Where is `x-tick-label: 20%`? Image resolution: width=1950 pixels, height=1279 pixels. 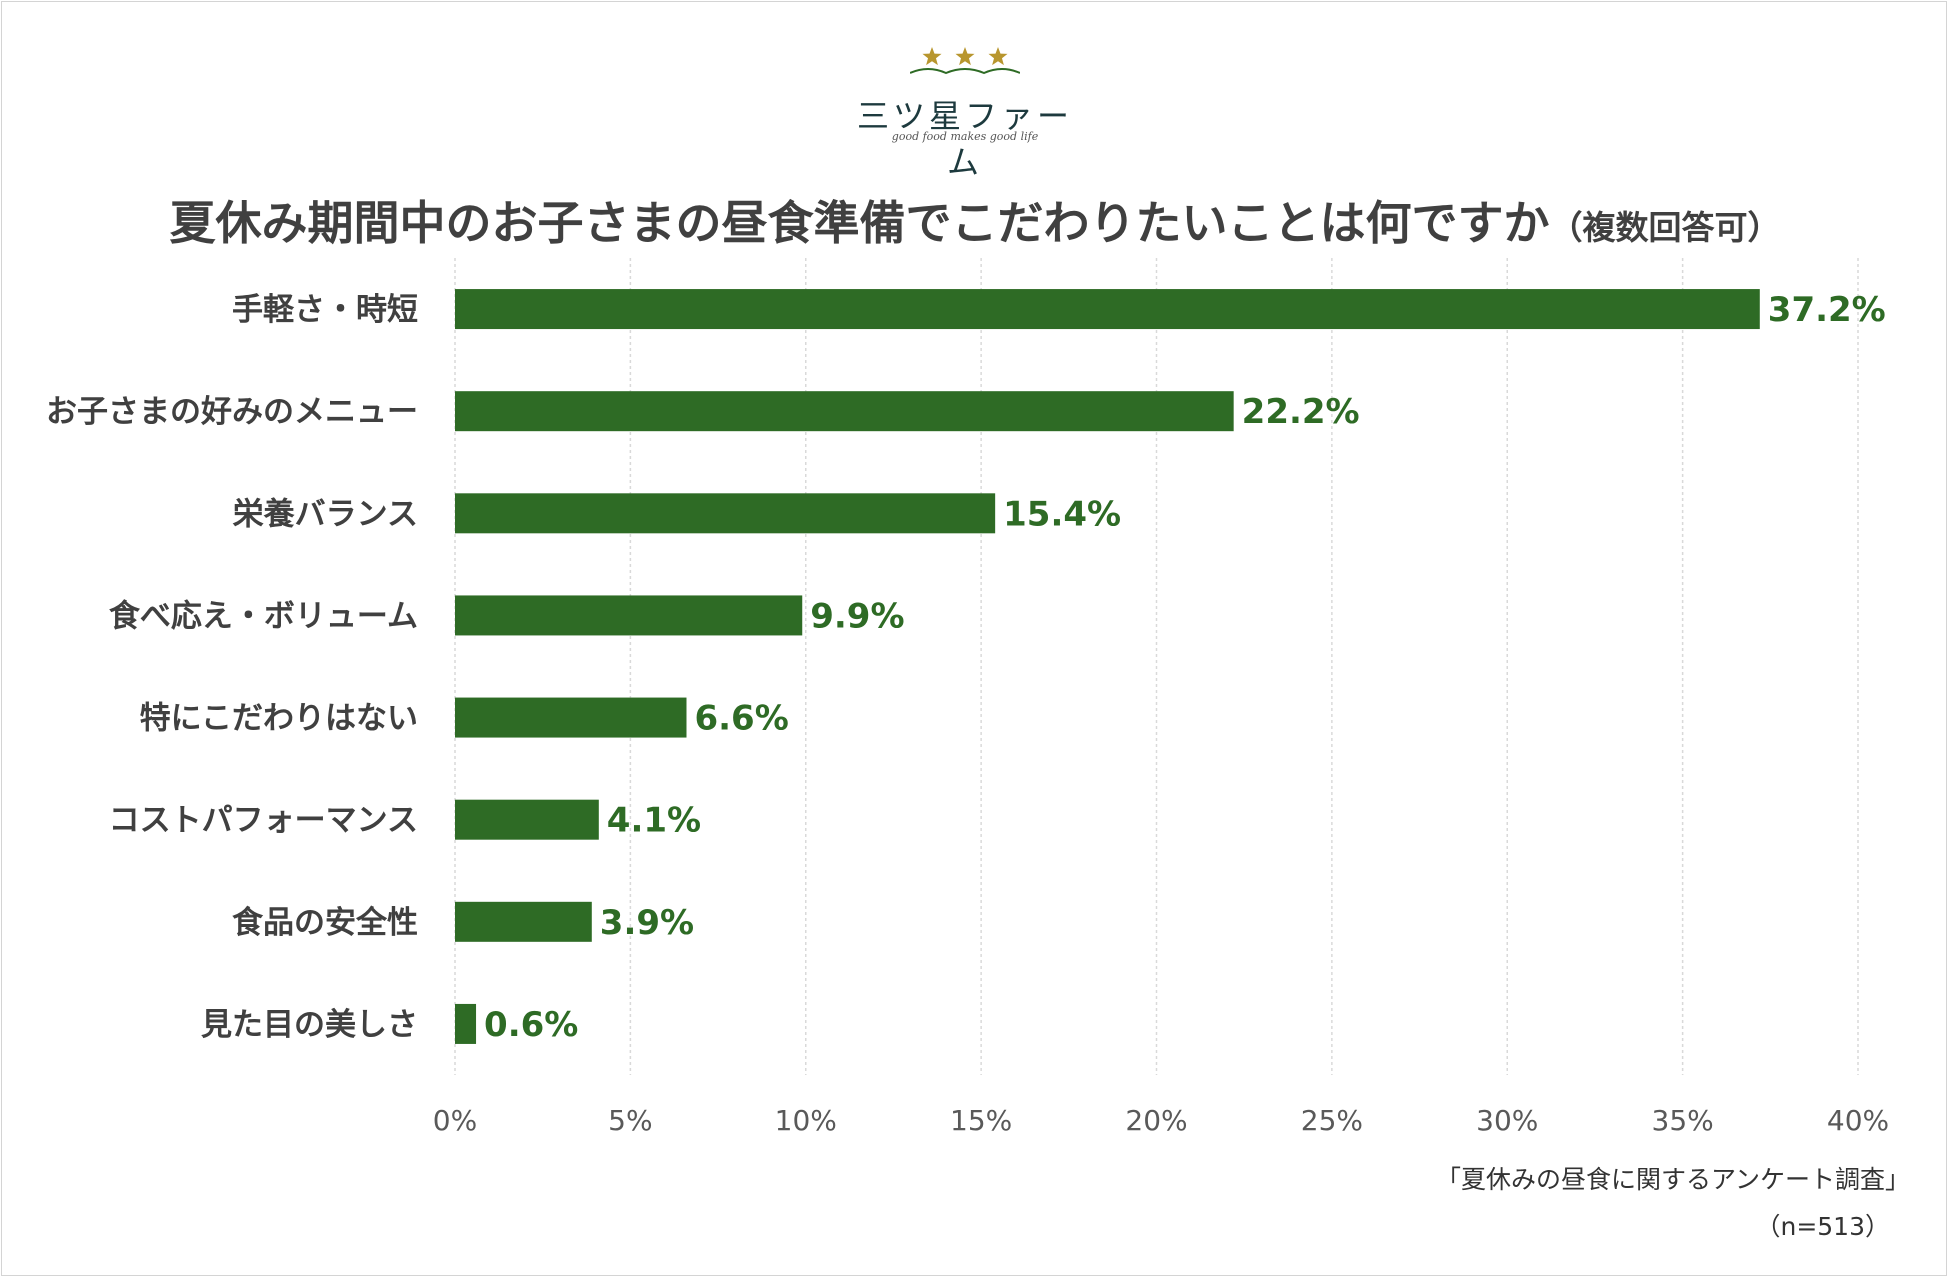 x-tick-label: 20% is located at coordinates (1156, 1120).